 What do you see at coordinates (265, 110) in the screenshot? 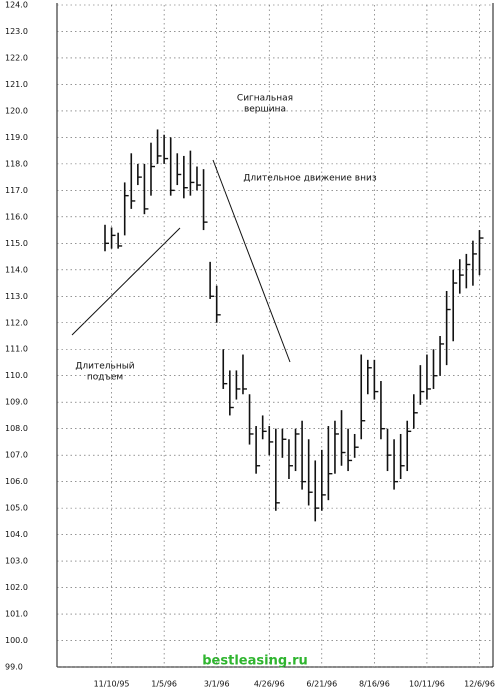
I see `annotation: вершина` at bounding box center [265, 110].